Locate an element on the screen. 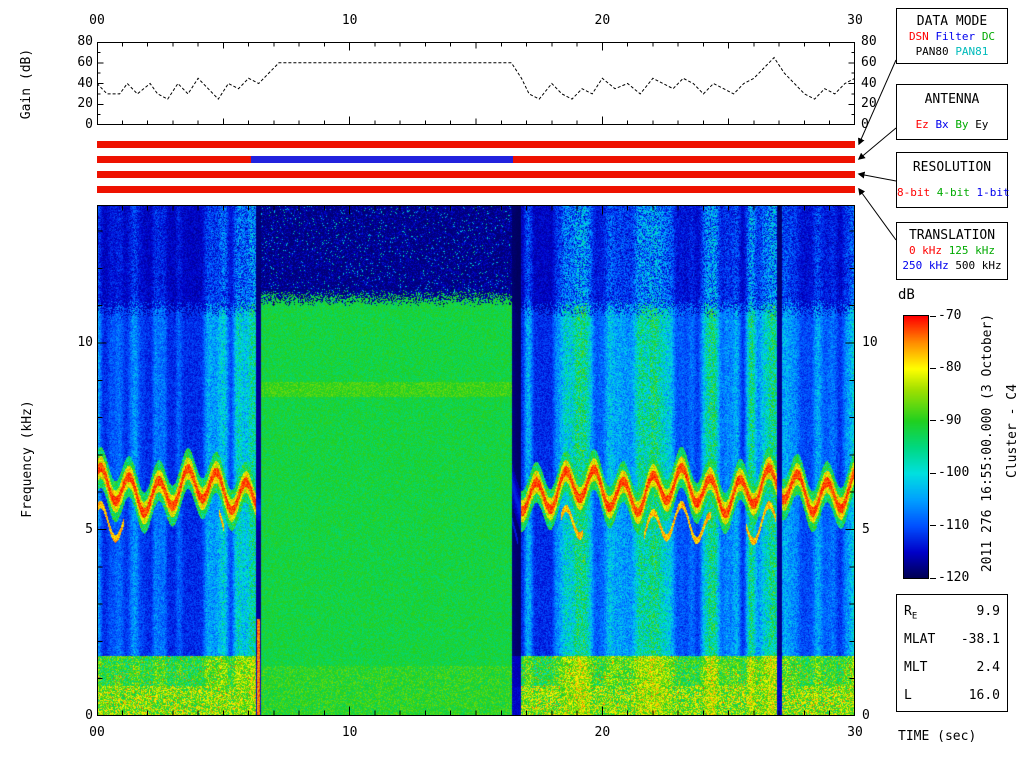 This screenshot has width=1024, height=768. gain-x-tick-label: 20 is located at coordinates (602, 20).